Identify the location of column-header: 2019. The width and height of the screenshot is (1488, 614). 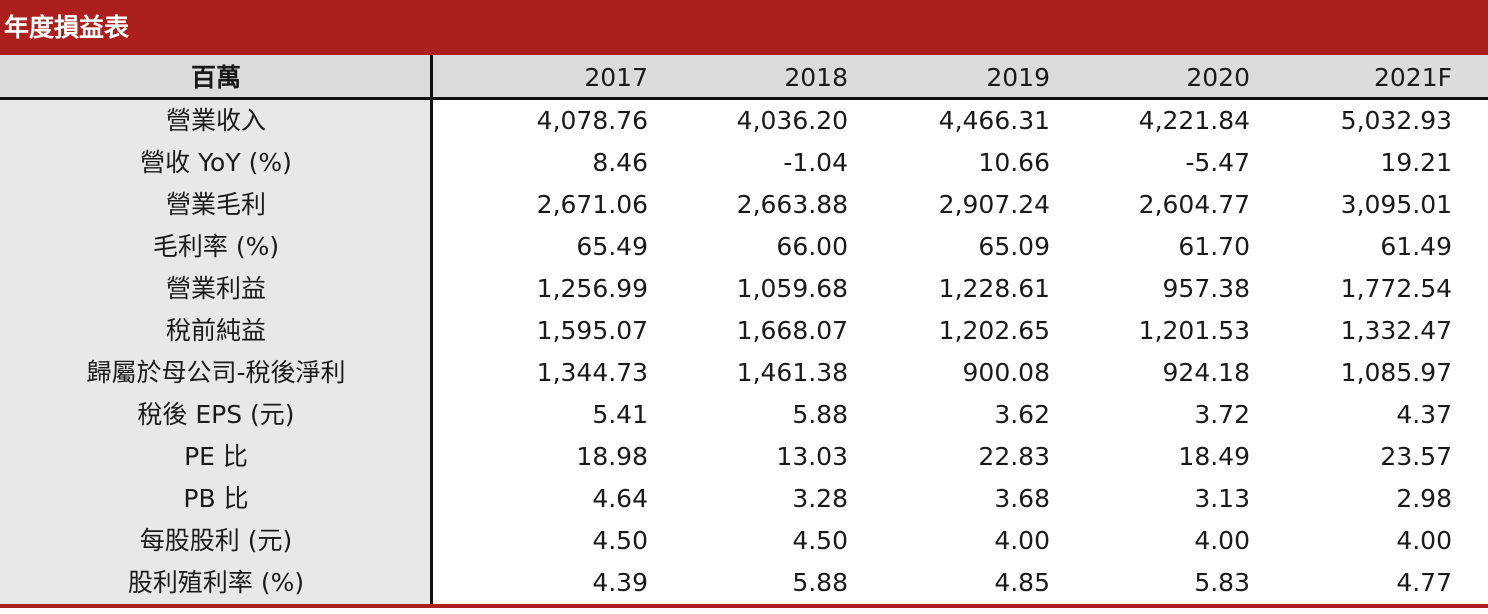
(1018, 77).